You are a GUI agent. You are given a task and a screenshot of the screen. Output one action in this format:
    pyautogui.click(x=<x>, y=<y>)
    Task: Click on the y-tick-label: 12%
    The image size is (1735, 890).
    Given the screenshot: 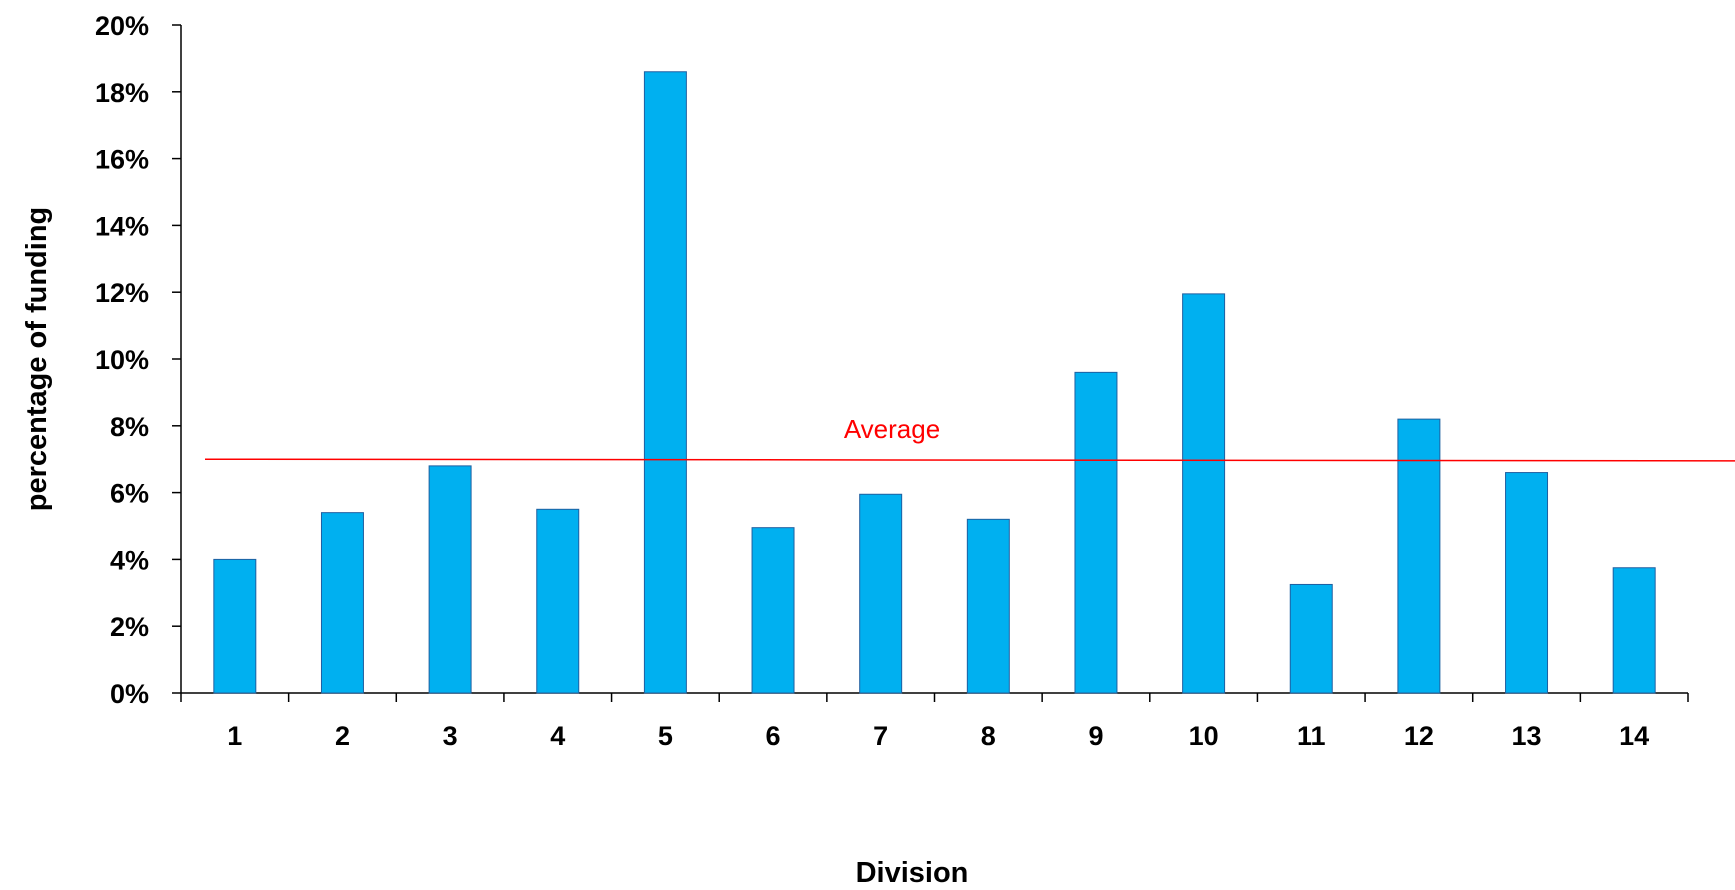 What is the action you would take?
    pyautogui.click(x=122, y=293)
    